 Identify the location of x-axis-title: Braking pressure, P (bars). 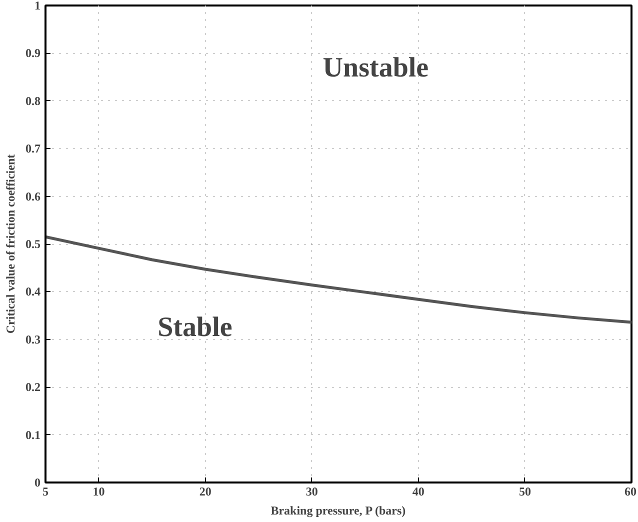
(338, 511).